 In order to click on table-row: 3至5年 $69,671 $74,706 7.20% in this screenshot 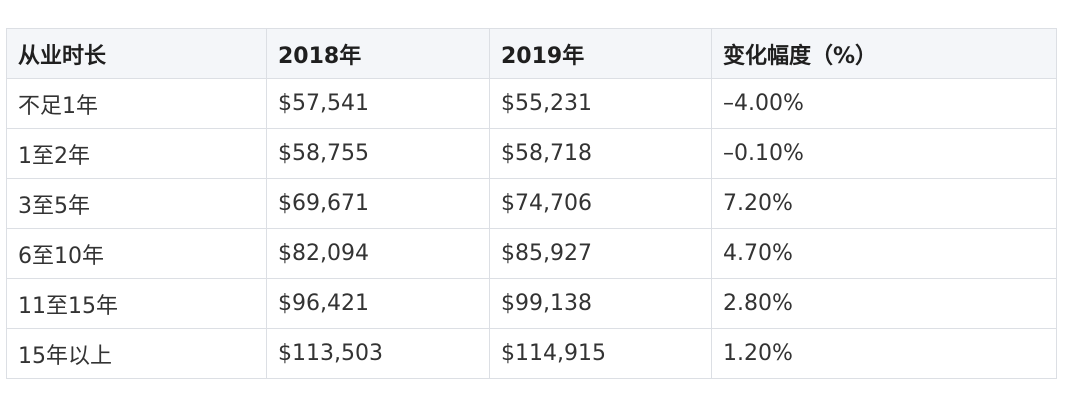, I will do `click(531, 203)`.